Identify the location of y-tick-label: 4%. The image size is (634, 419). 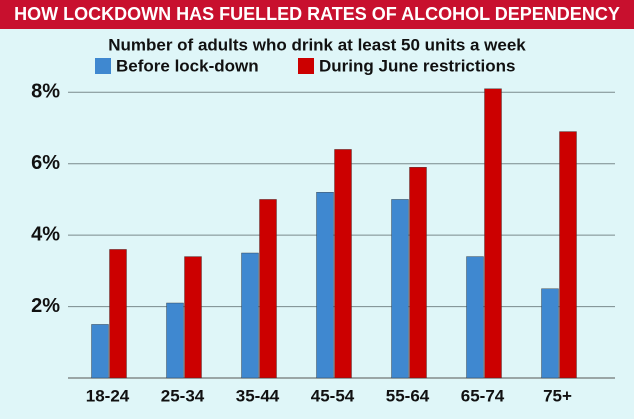
(45, 234).